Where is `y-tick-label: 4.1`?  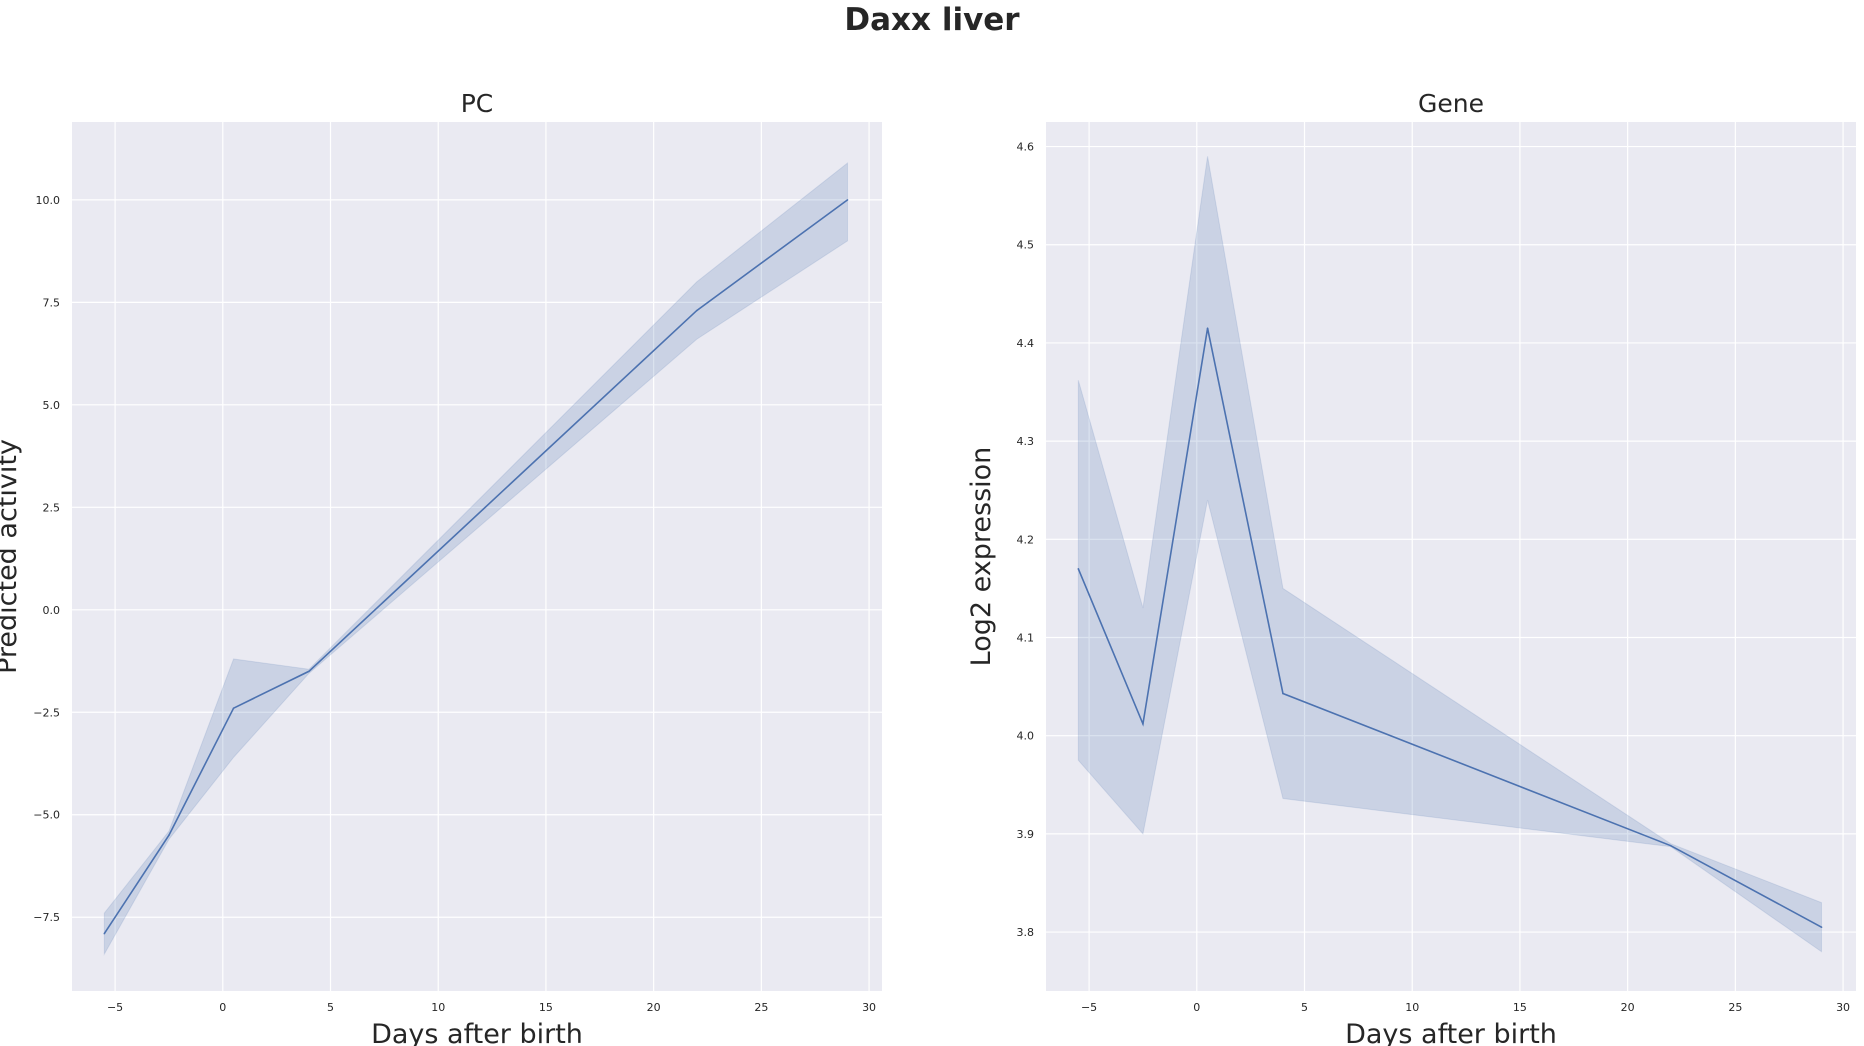
y-tick-label: 4.1 is located at coordinates (1026, 638).